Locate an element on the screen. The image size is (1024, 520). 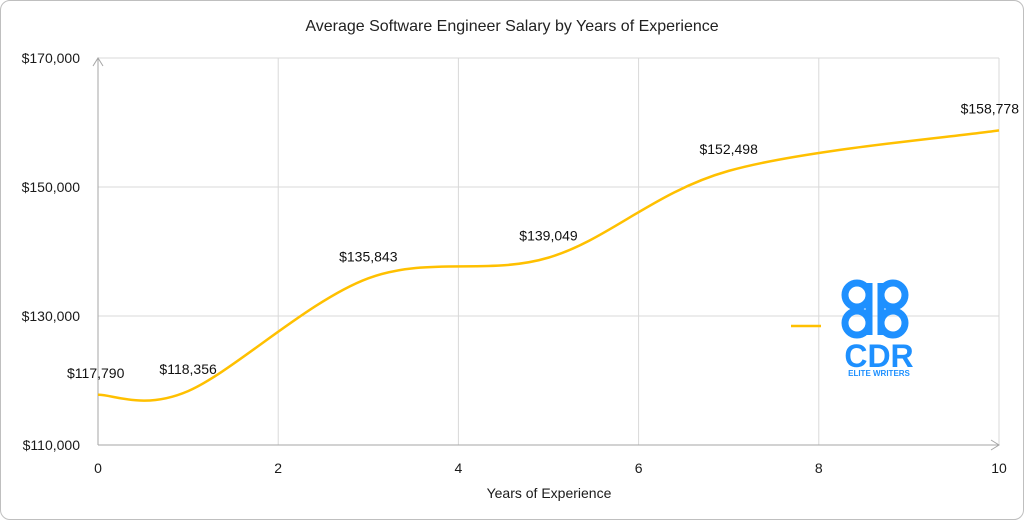
data-label: $117,790 is located at coordinates (96, 373).